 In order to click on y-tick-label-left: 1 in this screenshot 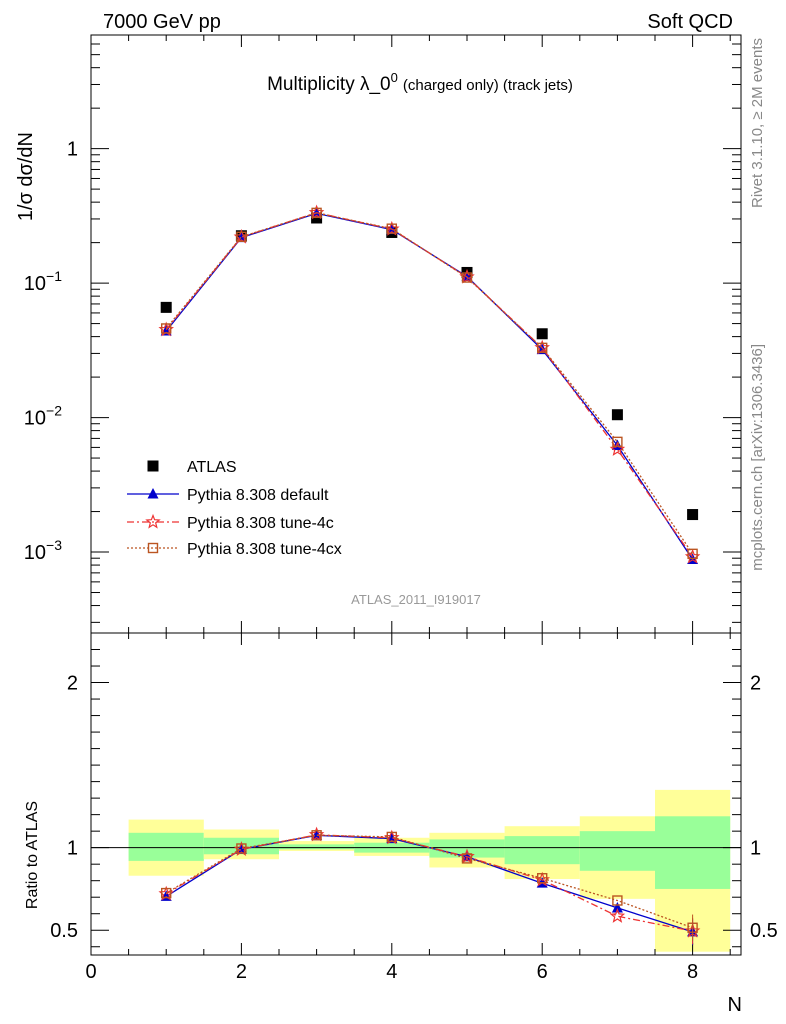, I will do `click(72, 849)`.